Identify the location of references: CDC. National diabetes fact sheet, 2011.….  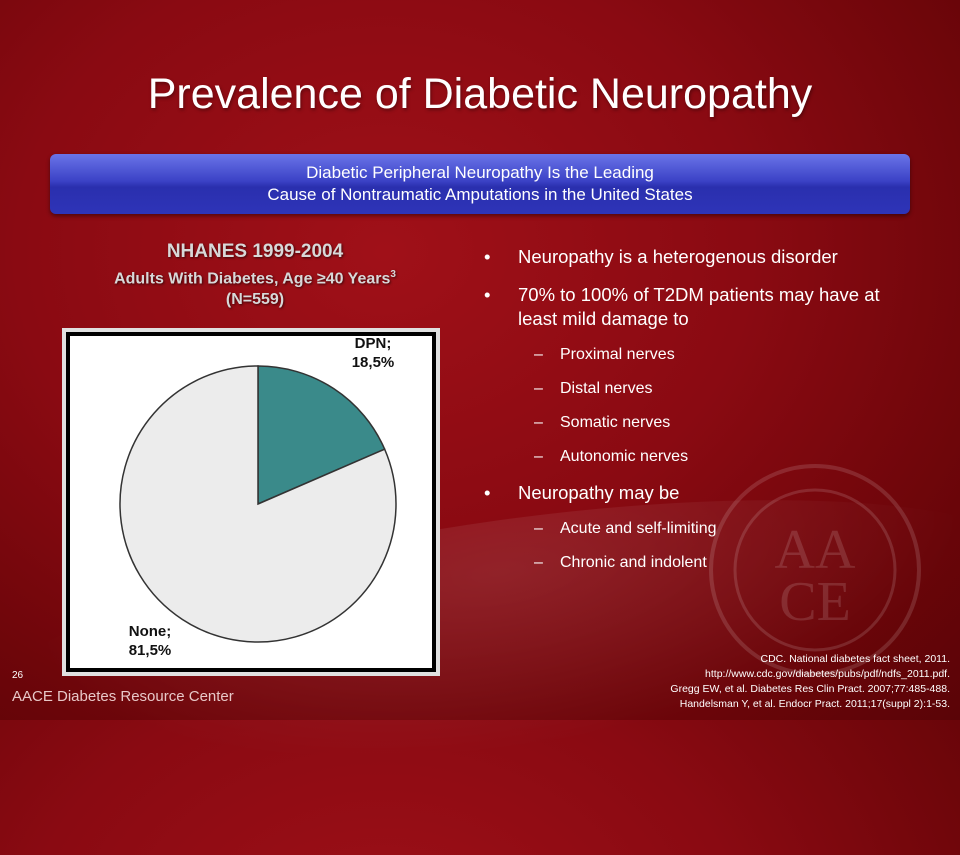
(740, 682).